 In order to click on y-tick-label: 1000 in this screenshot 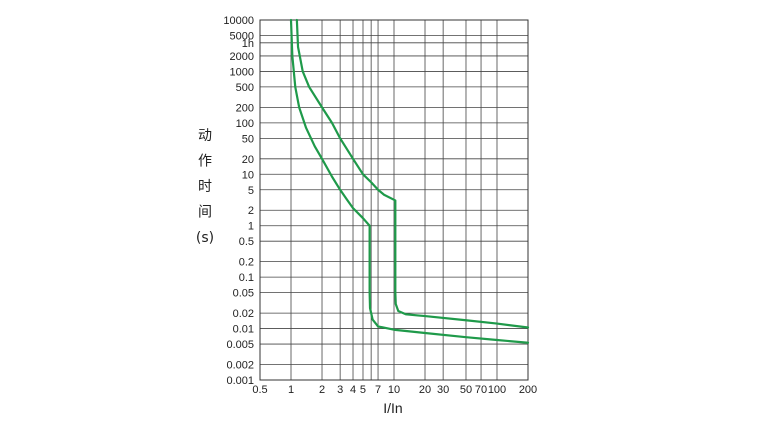, I will do `click(242, 72)`.